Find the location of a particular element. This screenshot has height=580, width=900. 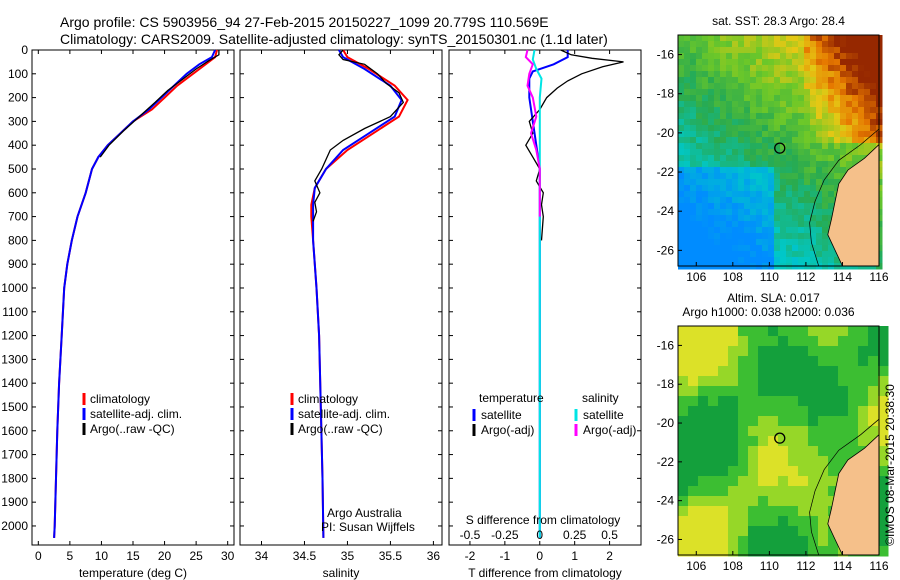

s-tick-label: 0.5 is located at coordinates (609, 535).